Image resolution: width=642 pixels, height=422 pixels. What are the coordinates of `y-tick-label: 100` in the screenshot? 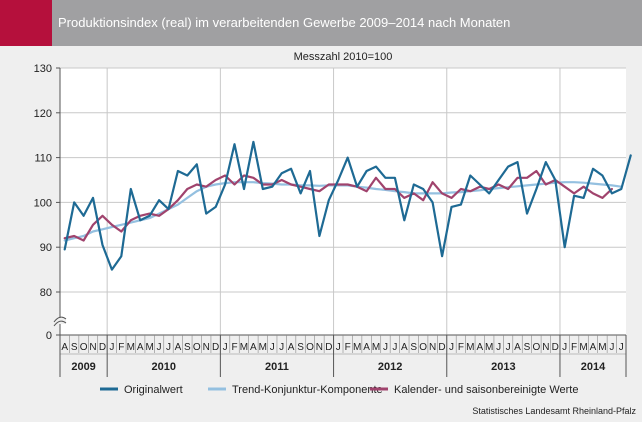 It's located at (43, 203).